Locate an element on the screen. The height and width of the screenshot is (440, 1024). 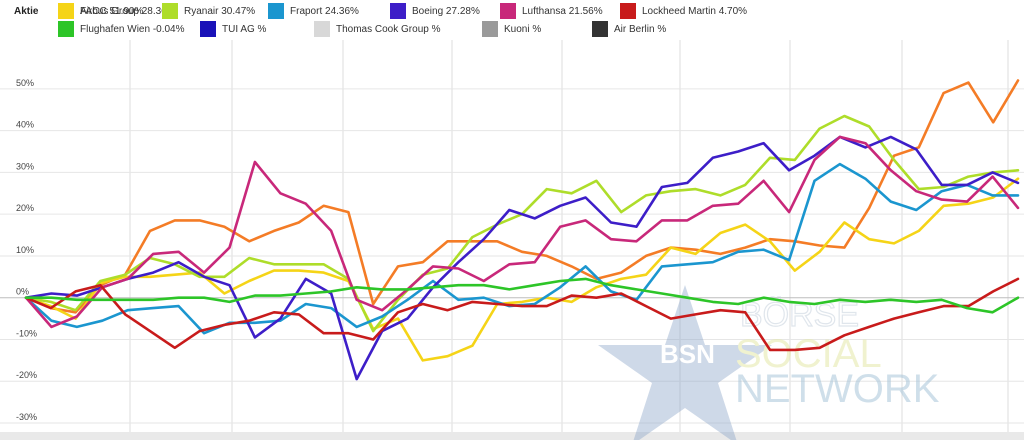
legend-item-airbus-group: Airbus Group 28.36% is located at coordinates (117, 11).